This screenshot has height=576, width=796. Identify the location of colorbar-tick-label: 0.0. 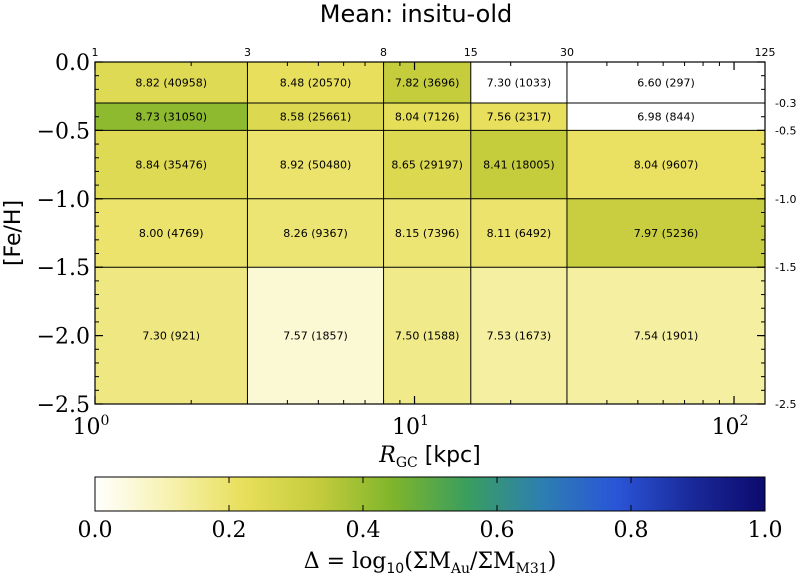
(95, 530).